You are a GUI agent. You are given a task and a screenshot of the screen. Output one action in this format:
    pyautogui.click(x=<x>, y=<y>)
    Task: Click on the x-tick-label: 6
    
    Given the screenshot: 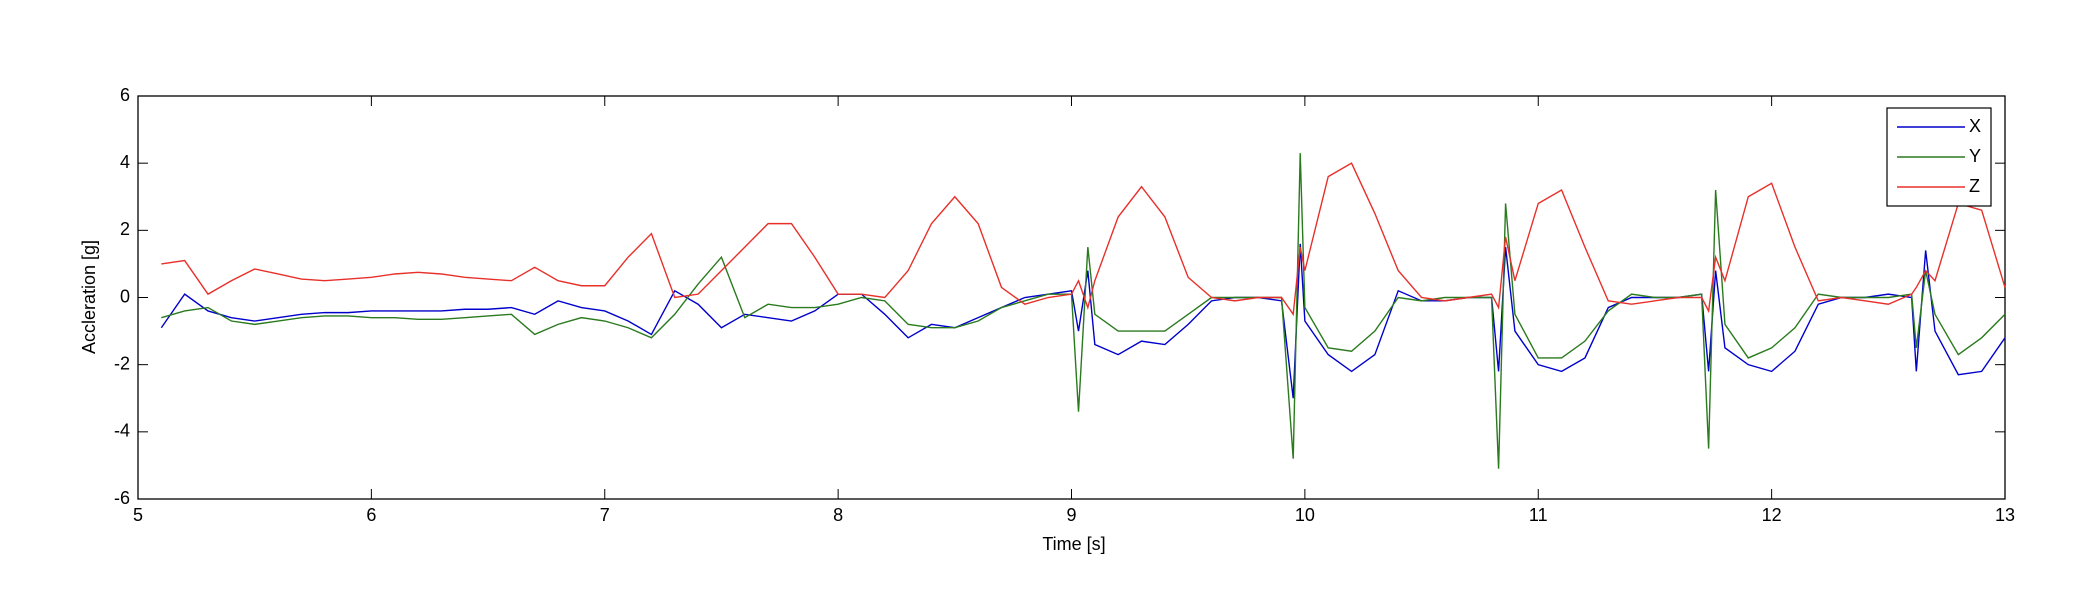 What is the action you would take?
    pyautogui.click(x=371, y=515)
    